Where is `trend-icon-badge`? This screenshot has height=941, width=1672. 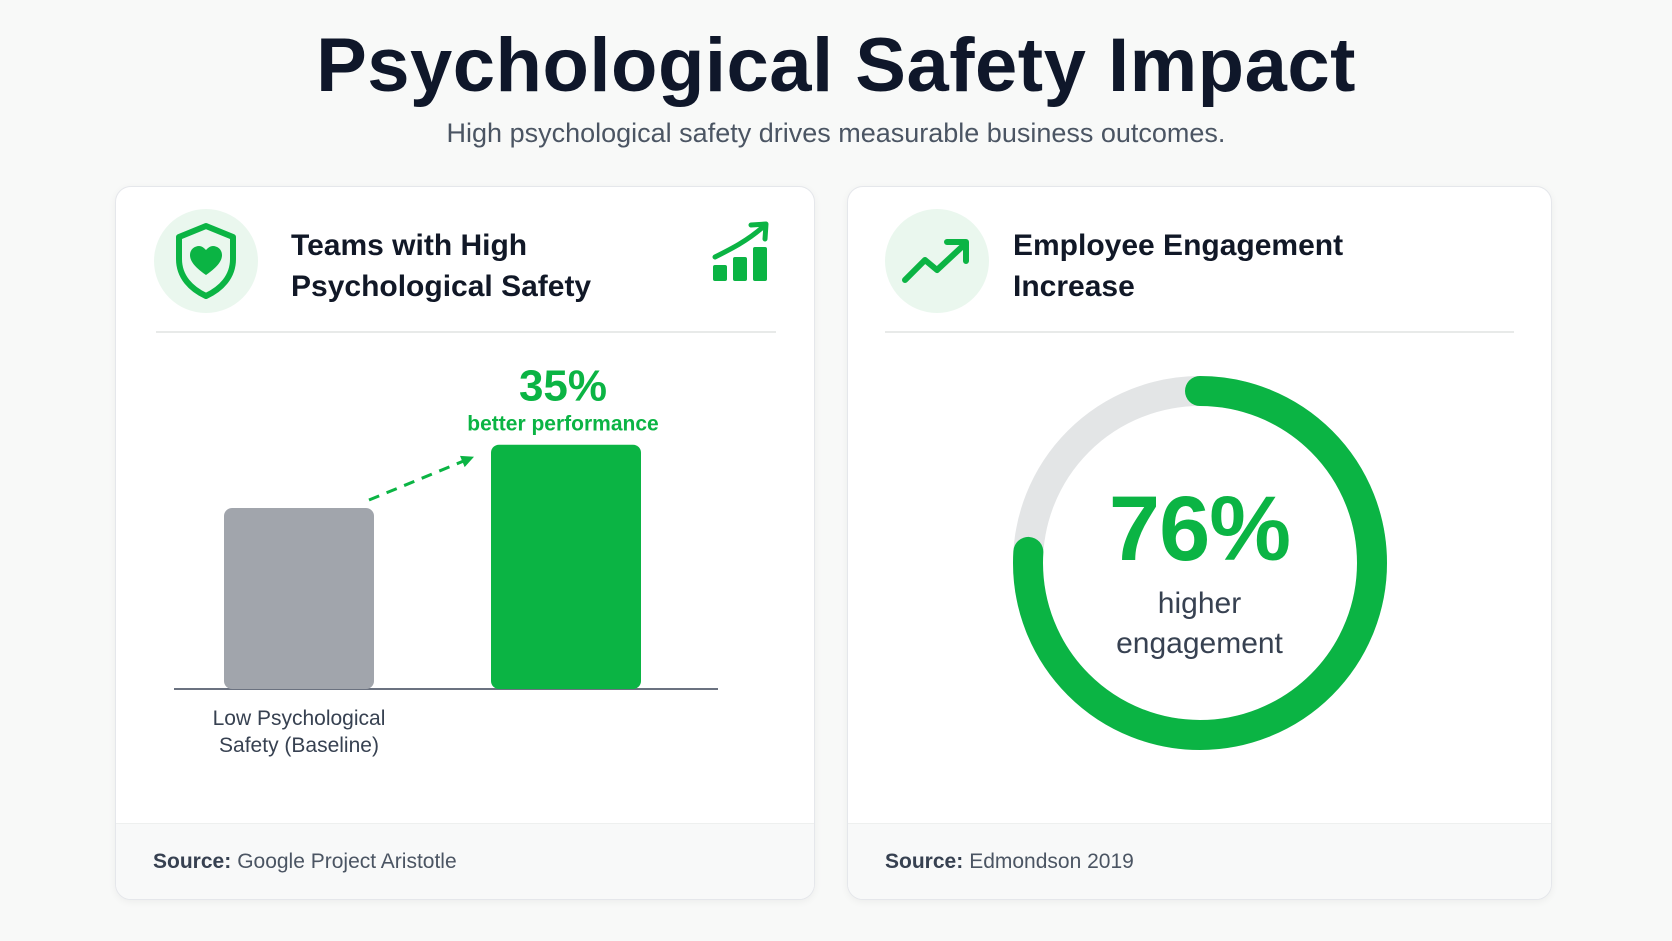
trend-icon-badge is located at coordinates (937, 261).